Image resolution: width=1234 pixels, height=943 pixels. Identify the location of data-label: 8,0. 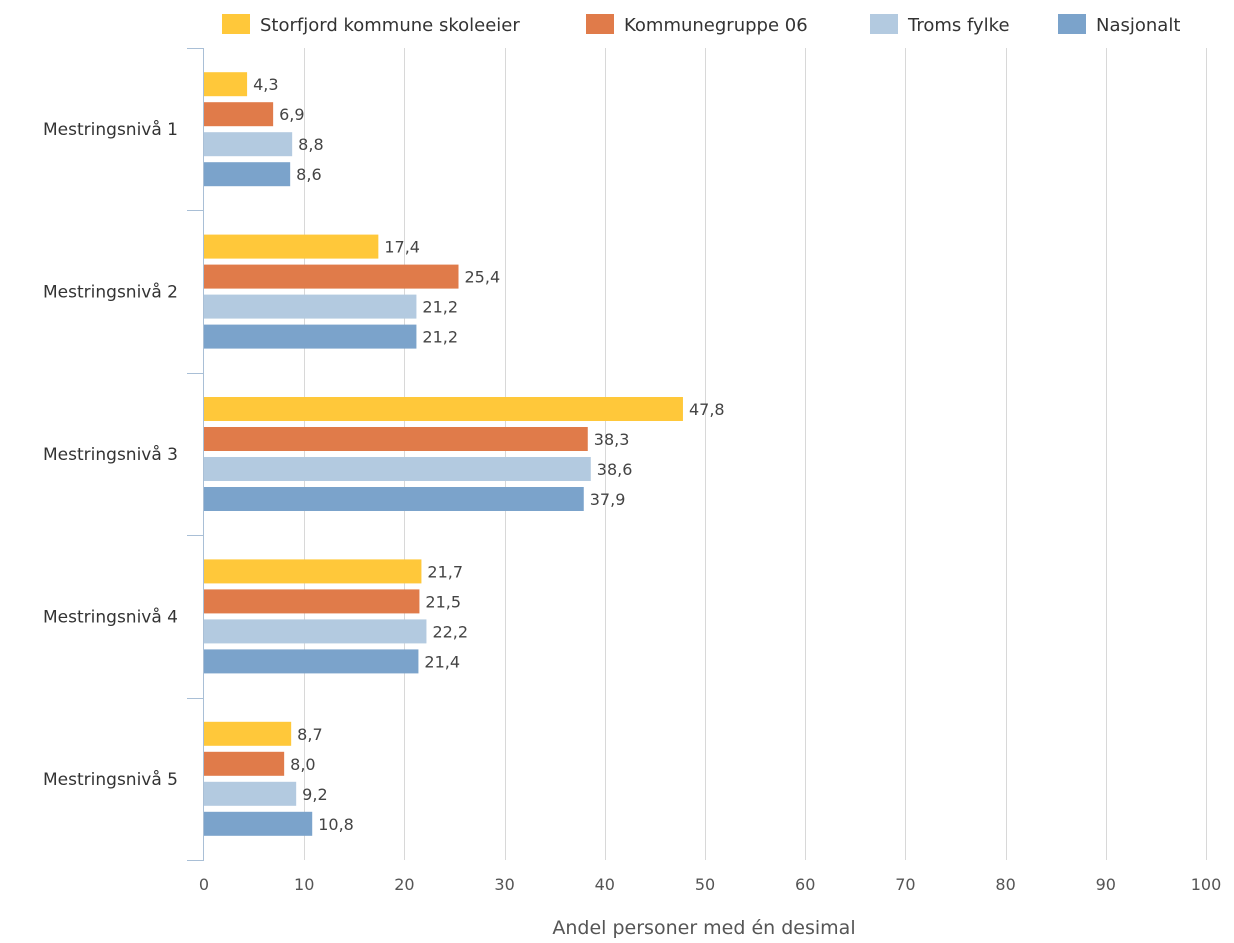
(302, 764).